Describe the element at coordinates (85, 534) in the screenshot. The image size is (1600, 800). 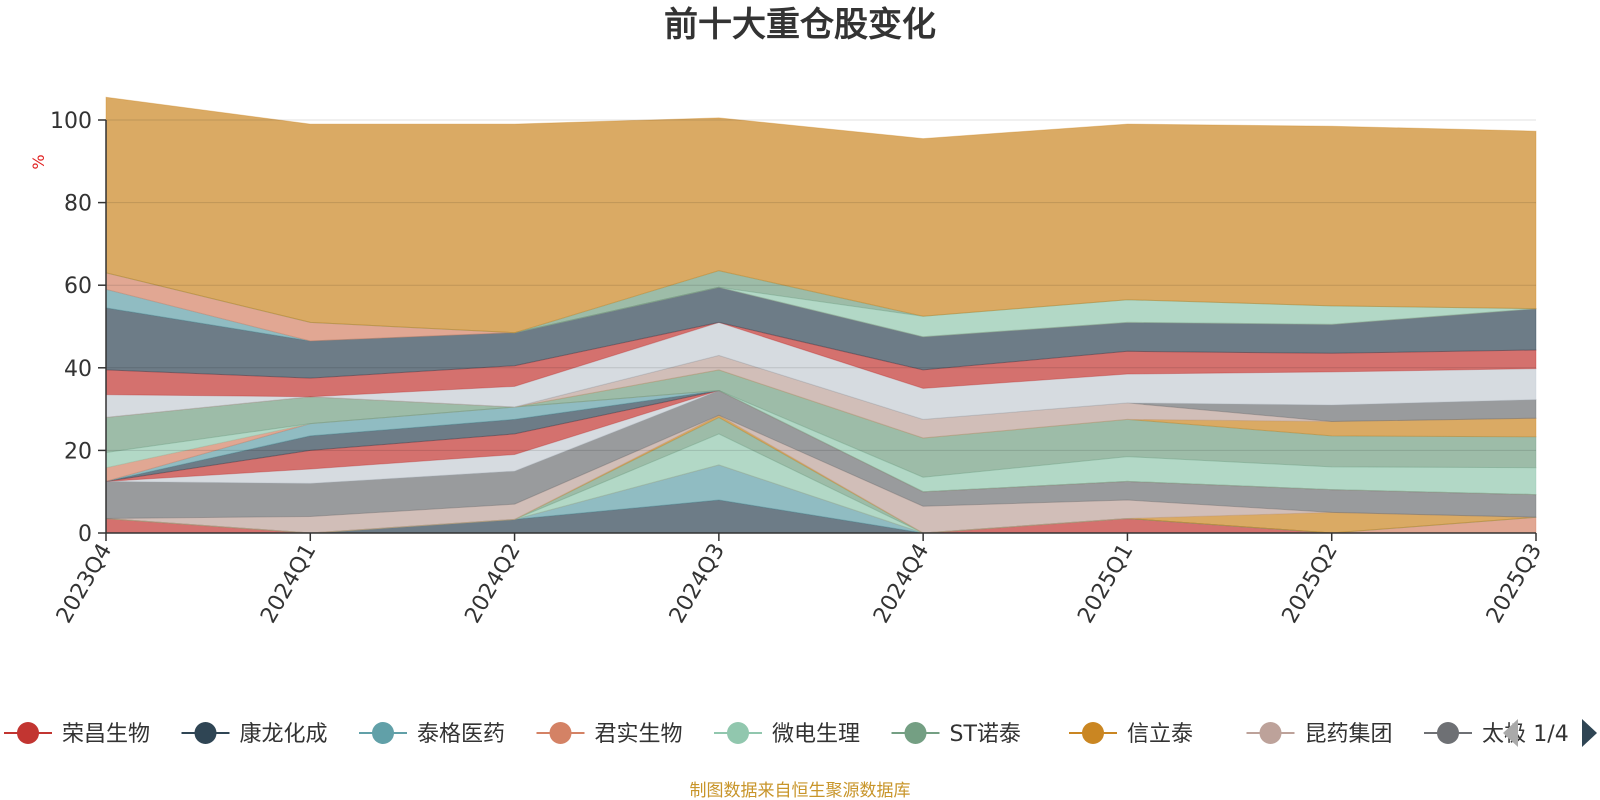
I see `y-tick-label: 0` at that location.